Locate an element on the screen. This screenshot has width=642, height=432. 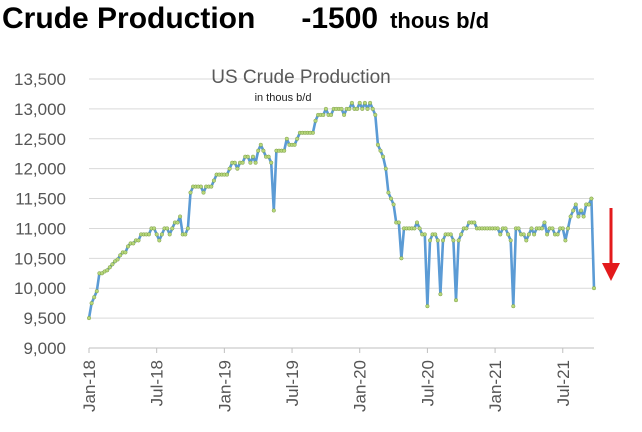
chart-subtitle: in thous b/d is located at coordinates (283, 98).